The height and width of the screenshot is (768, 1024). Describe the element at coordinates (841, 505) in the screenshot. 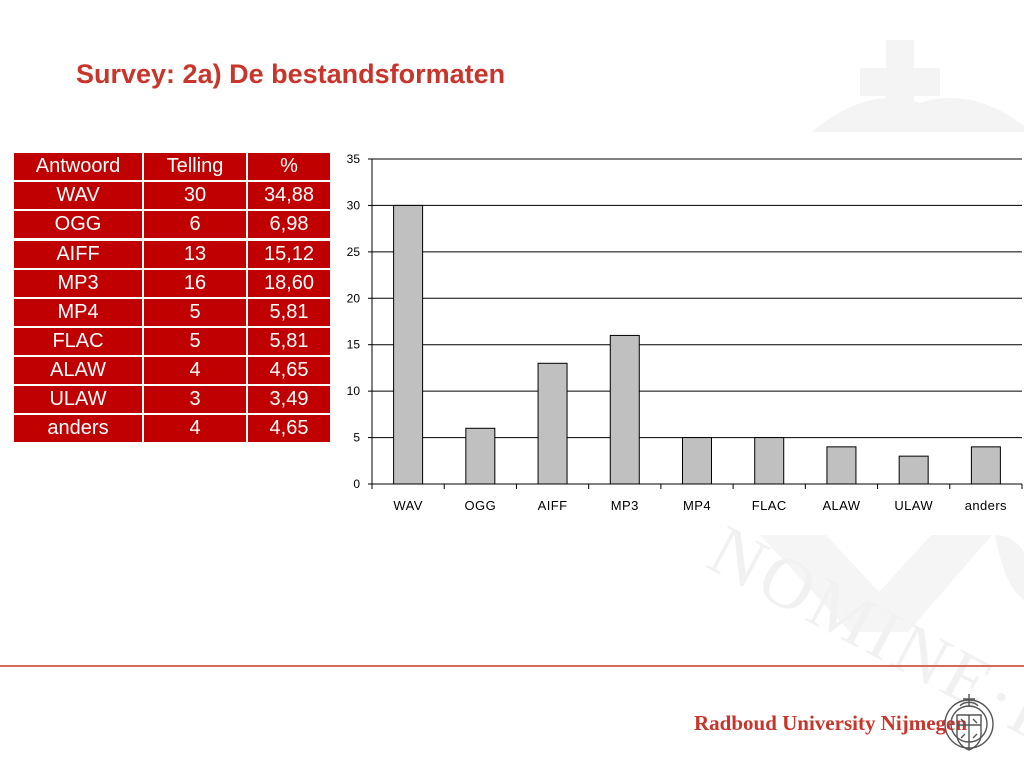

I see `x-tick-label: ALAW` at that location.